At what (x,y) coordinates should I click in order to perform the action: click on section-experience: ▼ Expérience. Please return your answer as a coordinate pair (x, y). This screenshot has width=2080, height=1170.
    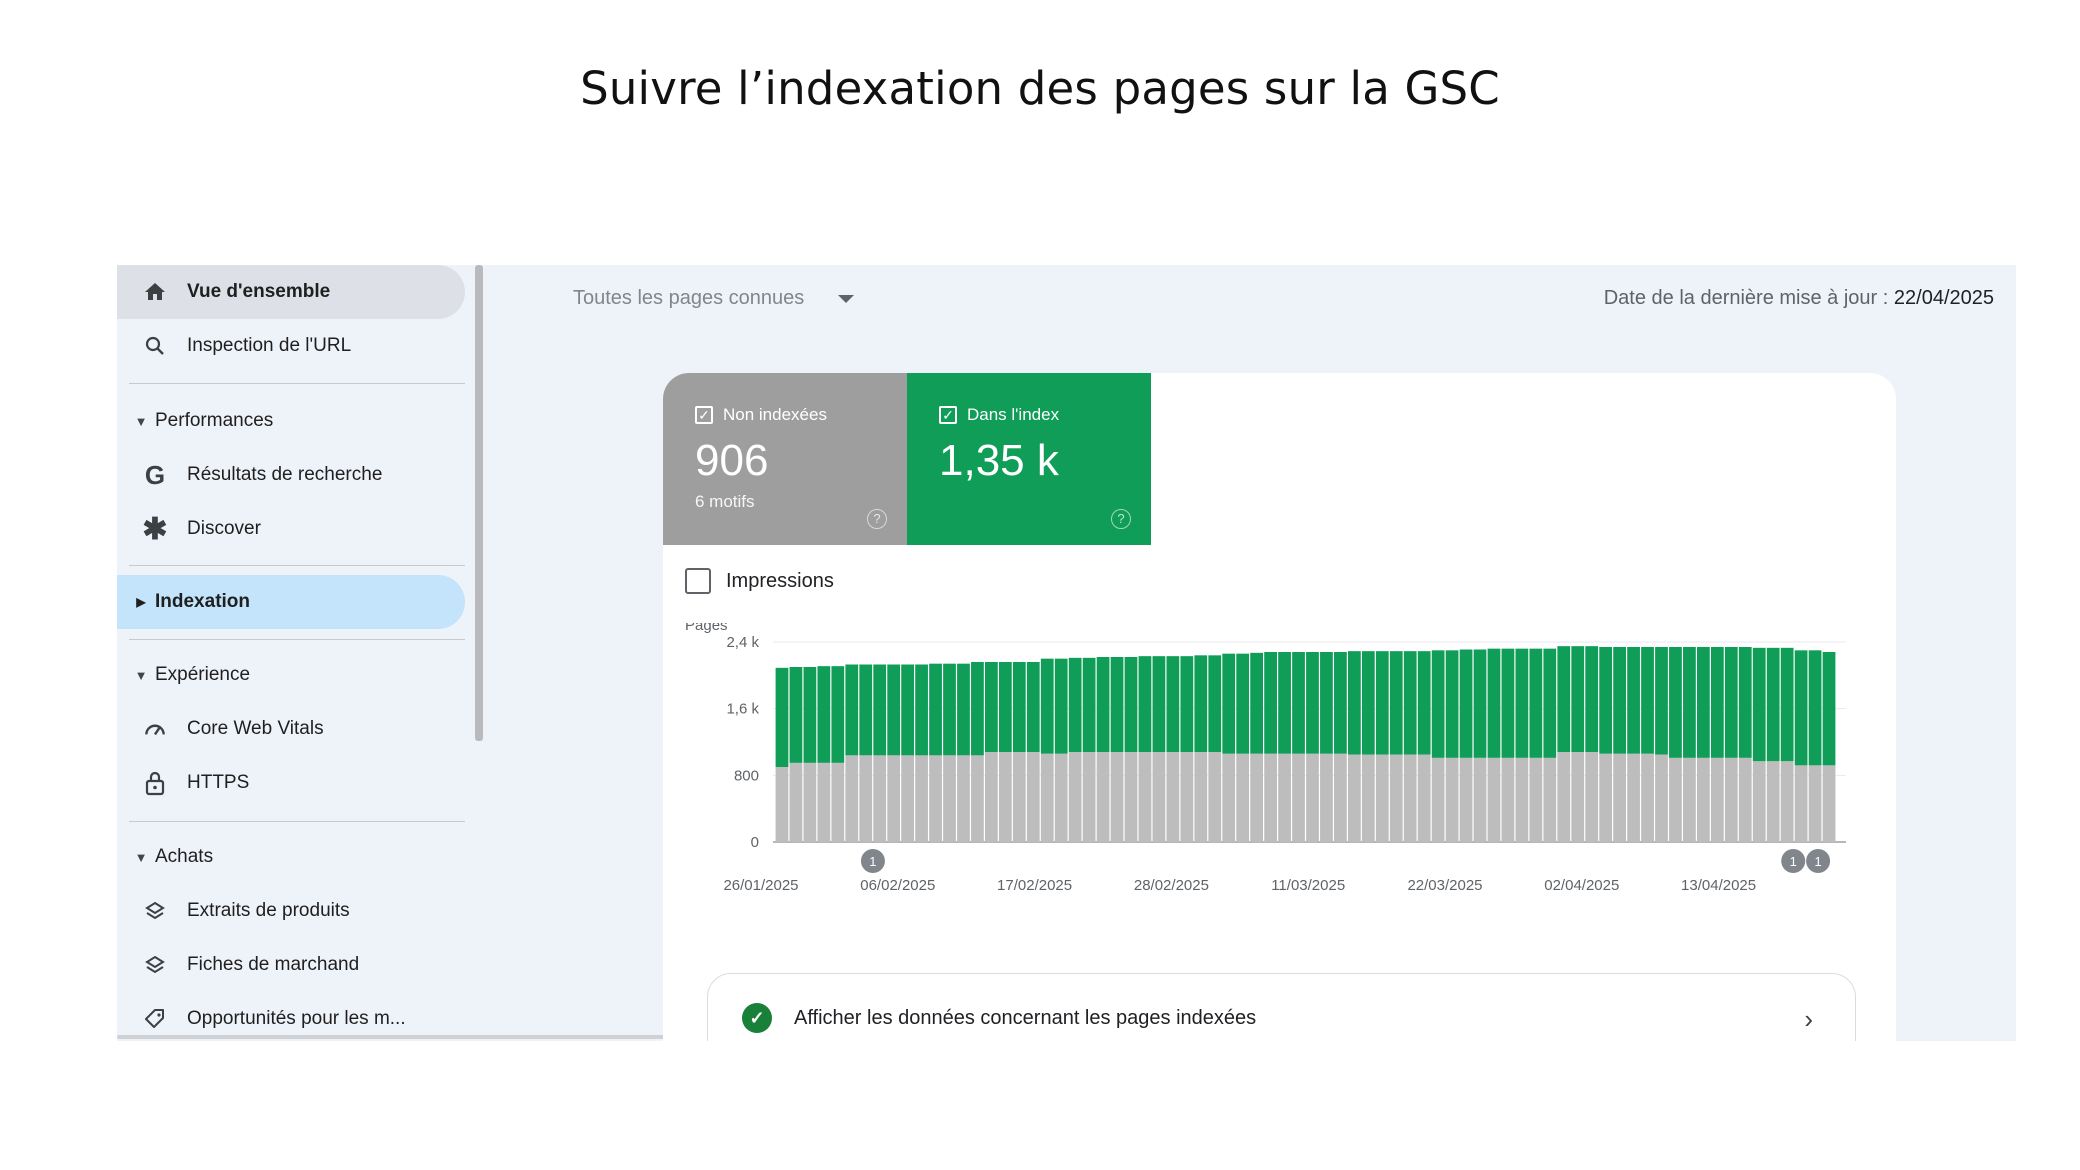
    Looking at the image, I should click on (291, 675).